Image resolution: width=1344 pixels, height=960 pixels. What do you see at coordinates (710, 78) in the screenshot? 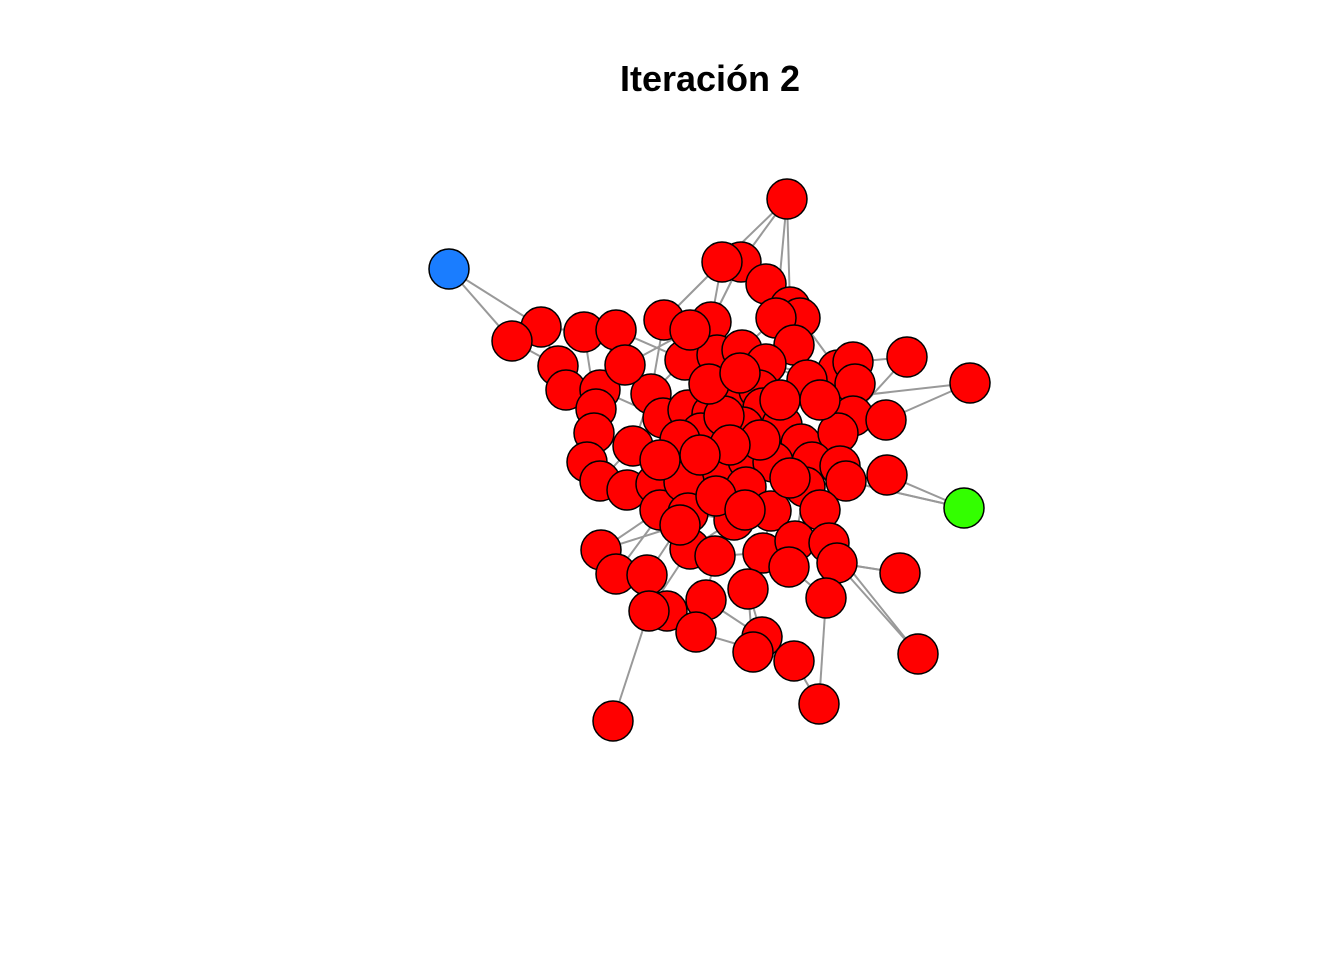
I see `chart-title: Iteración 2` at bounding box center [710, 78].